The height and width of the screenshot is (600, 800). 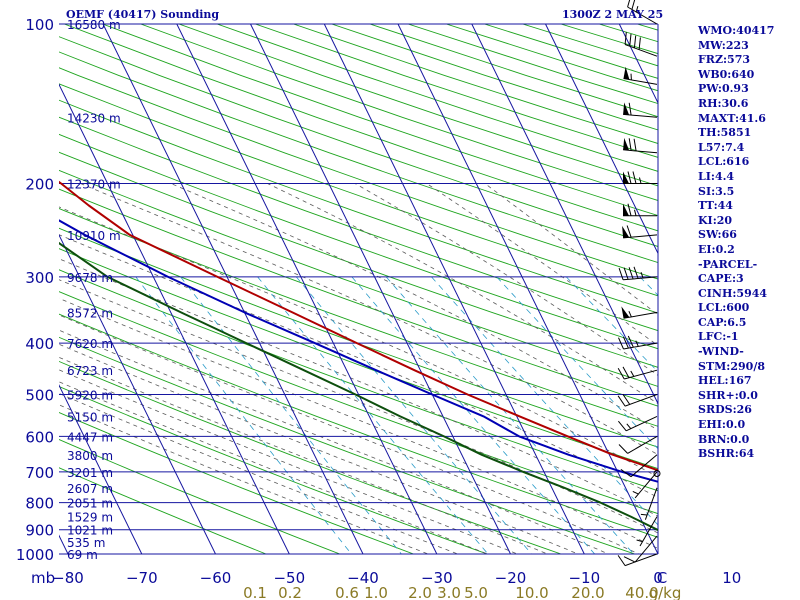 I want to click on index-item: WB0:640, so click(x=726, y=74).